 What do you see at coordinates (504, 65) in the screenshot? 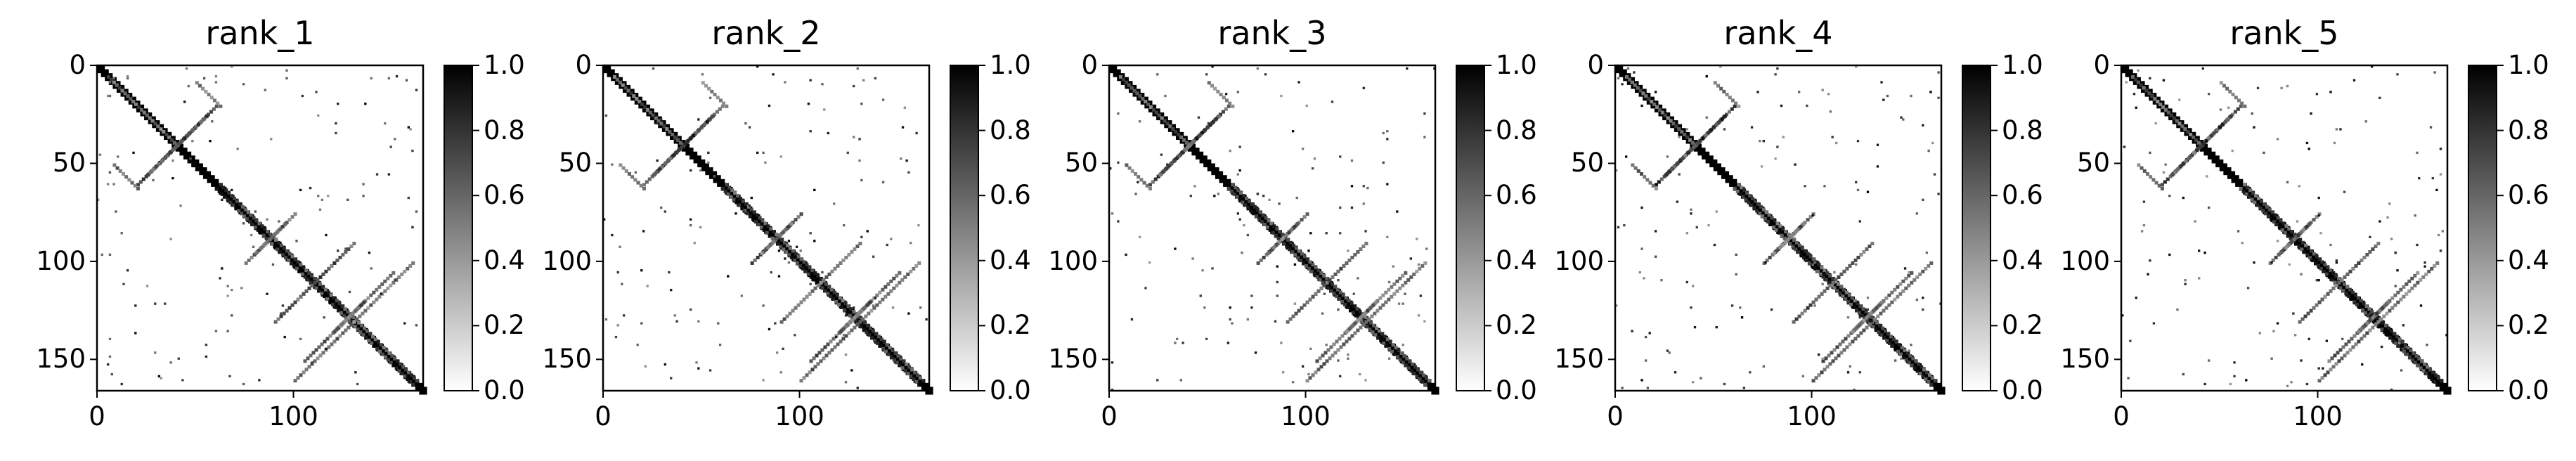
I see `colorbar-tick-label: 1.0` at bounding box center [504, 65].